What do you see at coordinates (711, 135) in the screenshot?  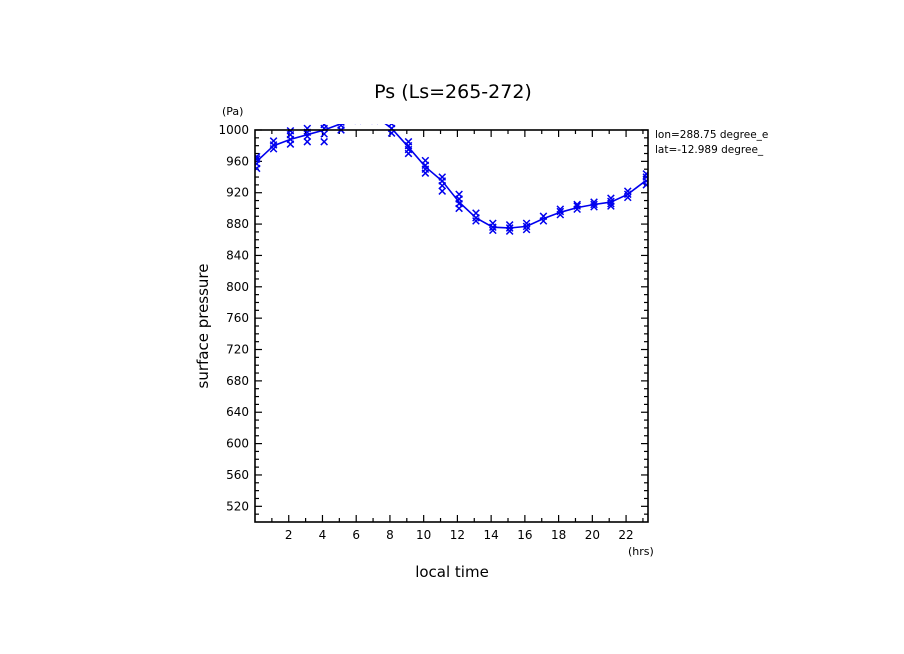 I see `lon-annotation: lon=288.75 degree_e` at bounding box center [711, 135].